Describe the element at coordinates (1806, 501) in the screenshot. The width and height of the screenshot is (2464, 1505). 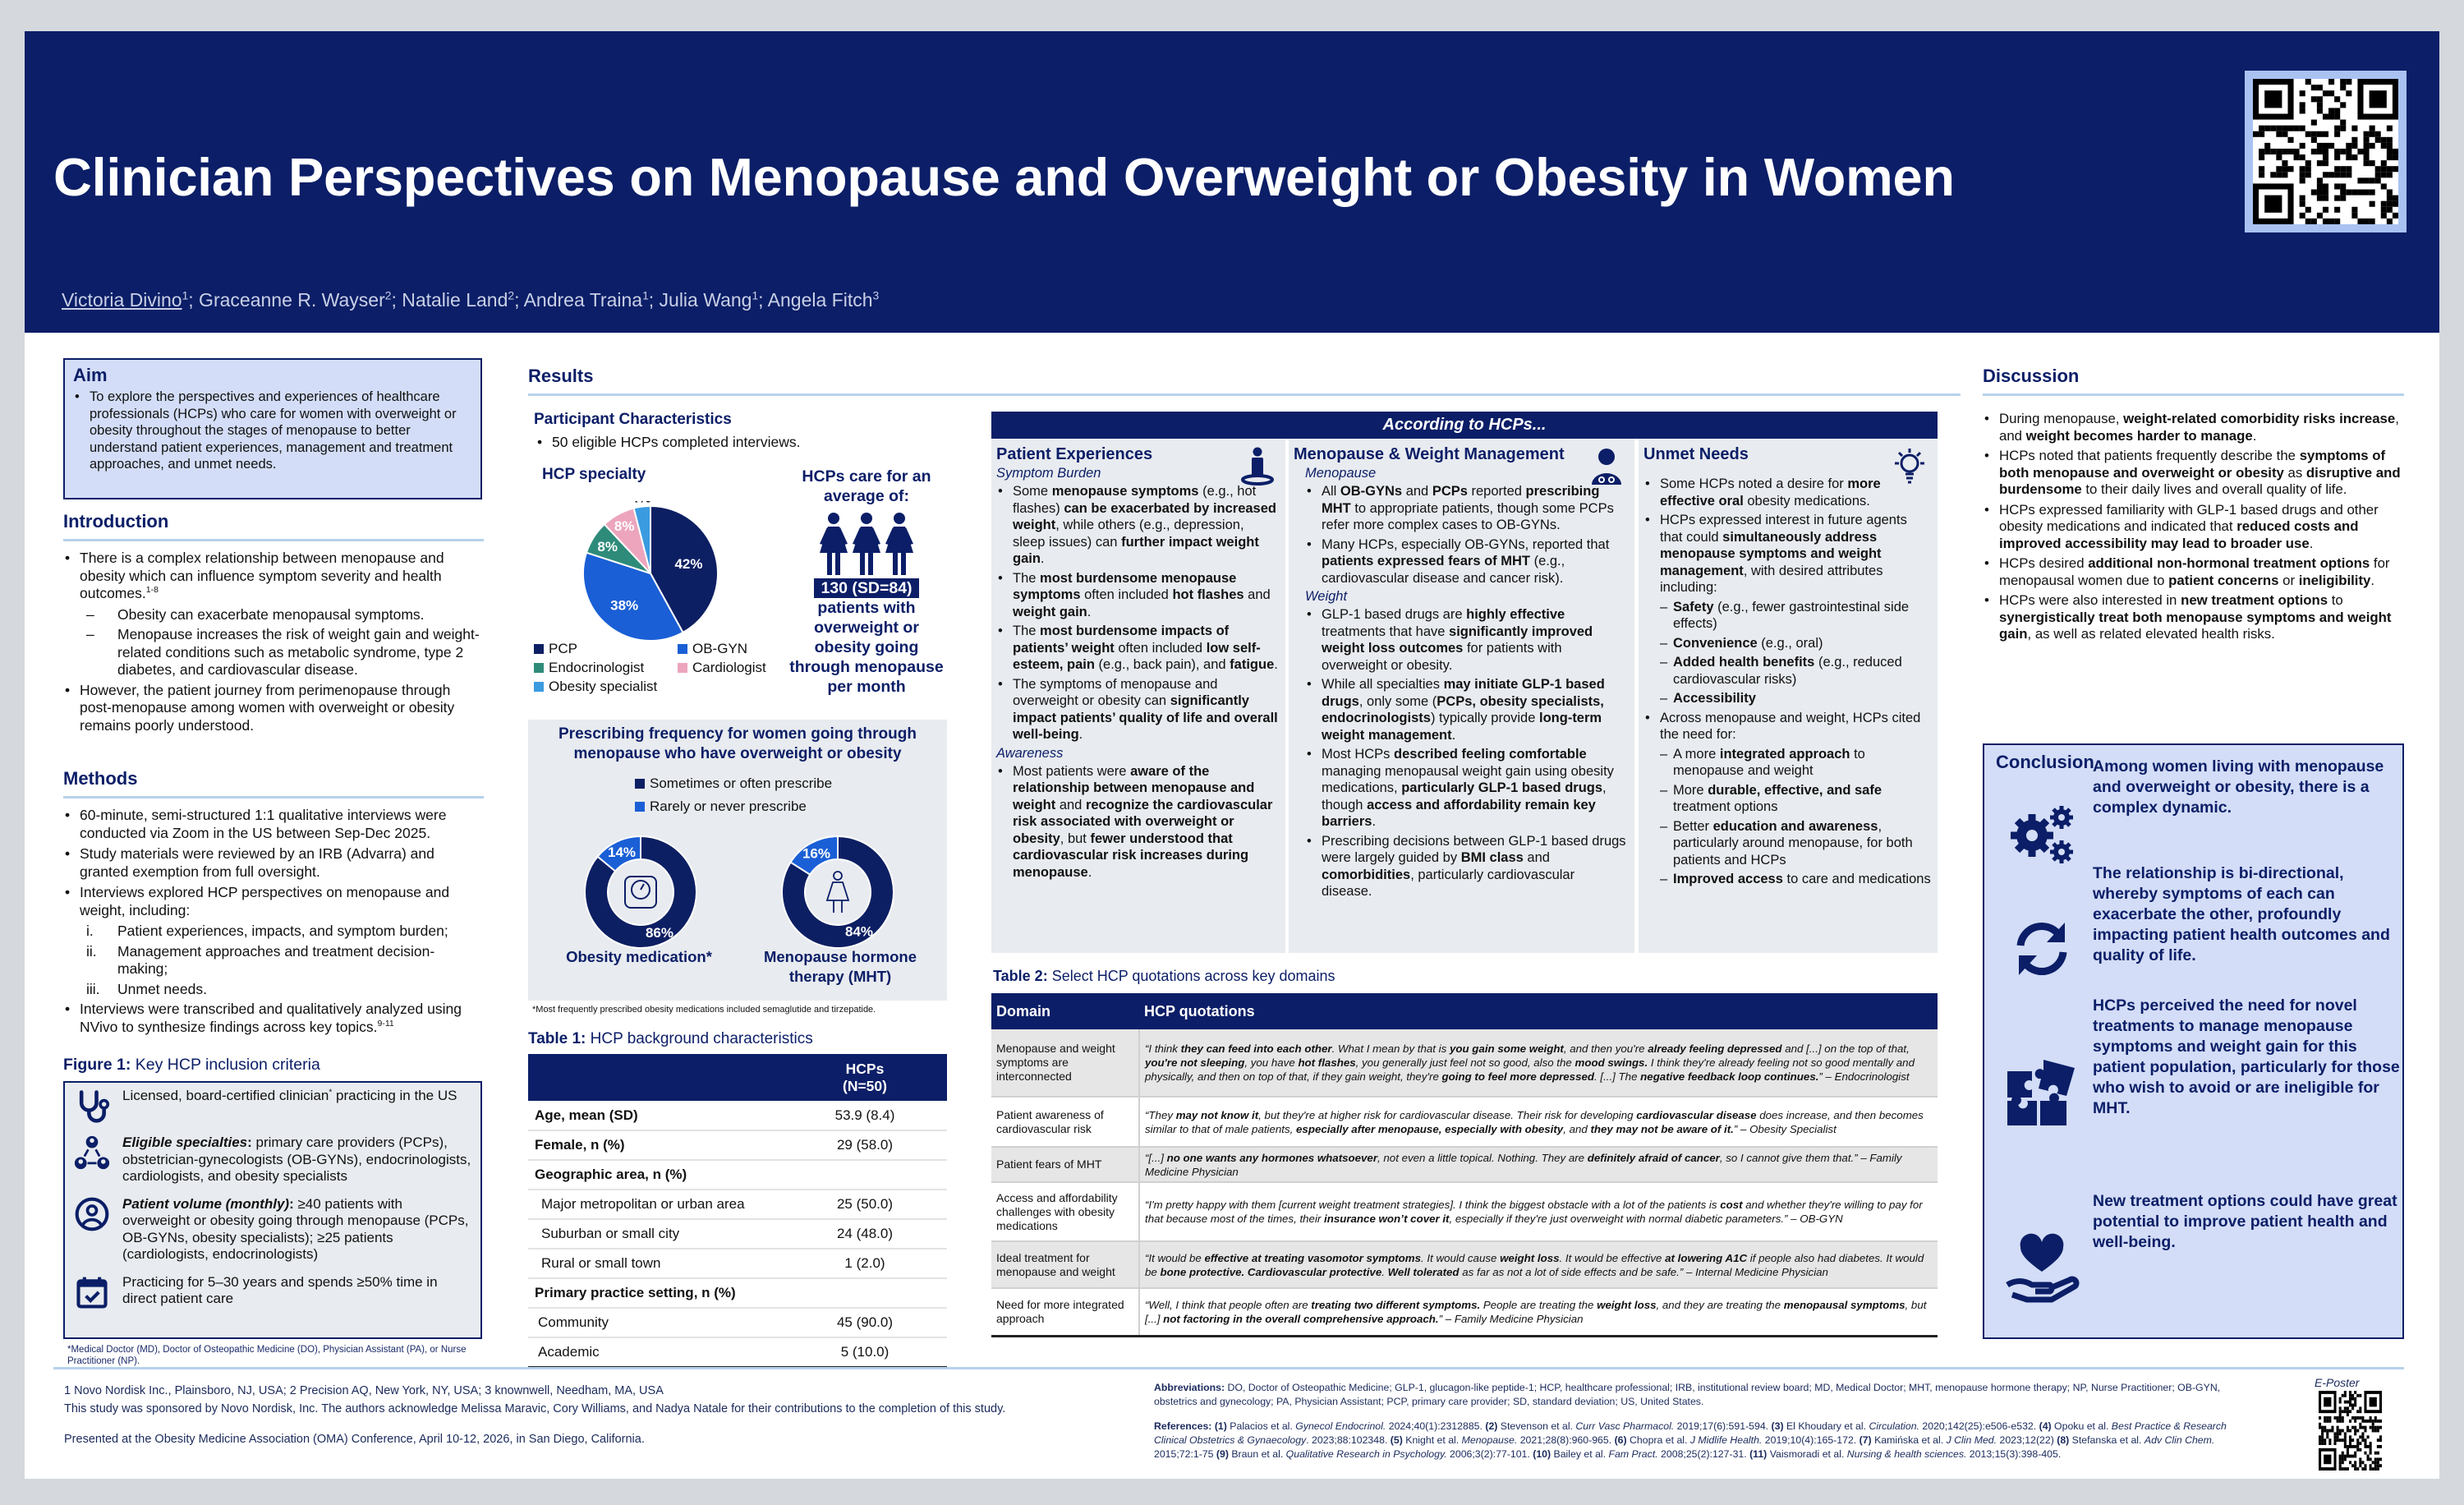
I see `text-run: obesity medications.` at that location.